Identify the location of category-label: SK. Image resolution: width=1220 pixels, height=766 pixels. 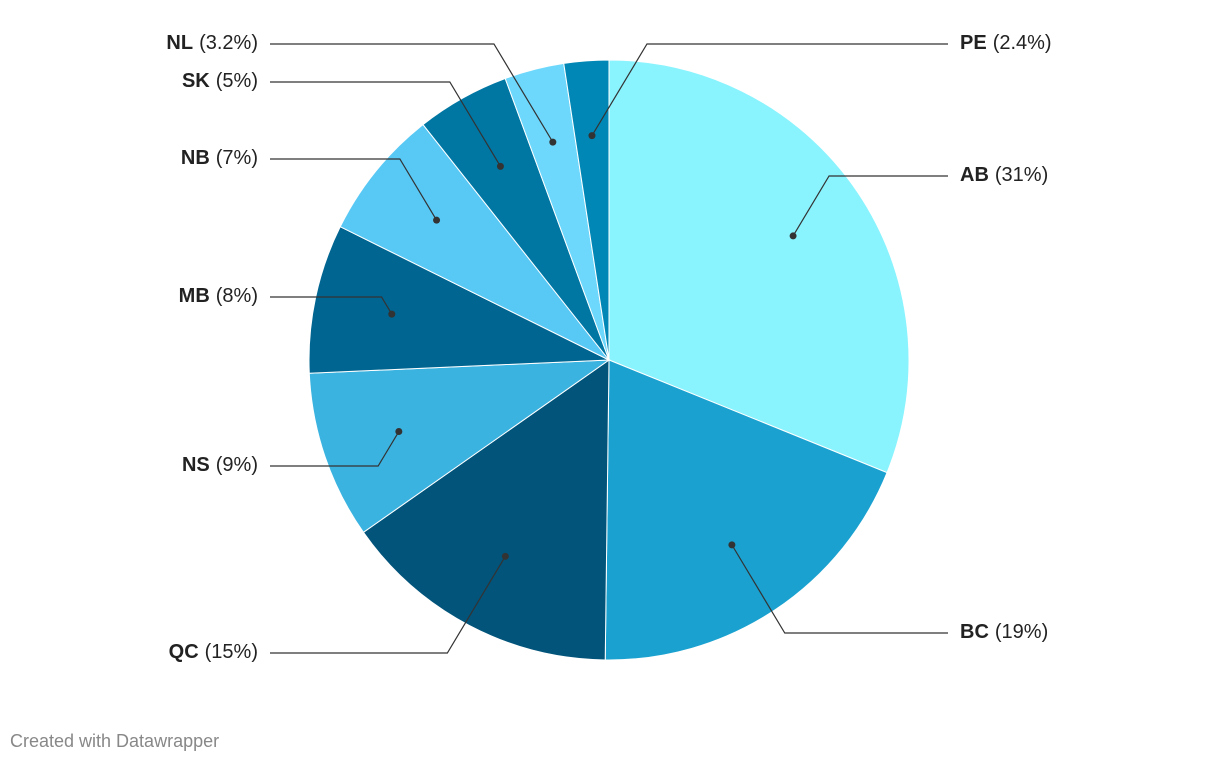
(196, 81).